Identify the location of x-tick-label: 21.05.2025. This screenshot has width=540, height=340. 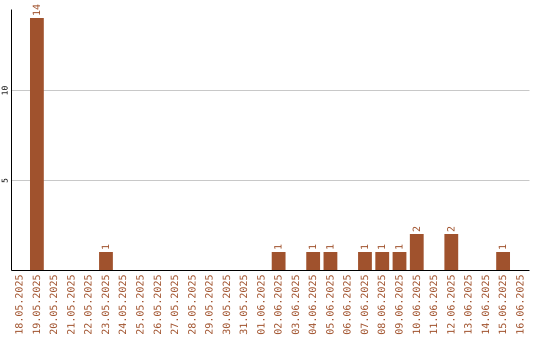
(72, 304).